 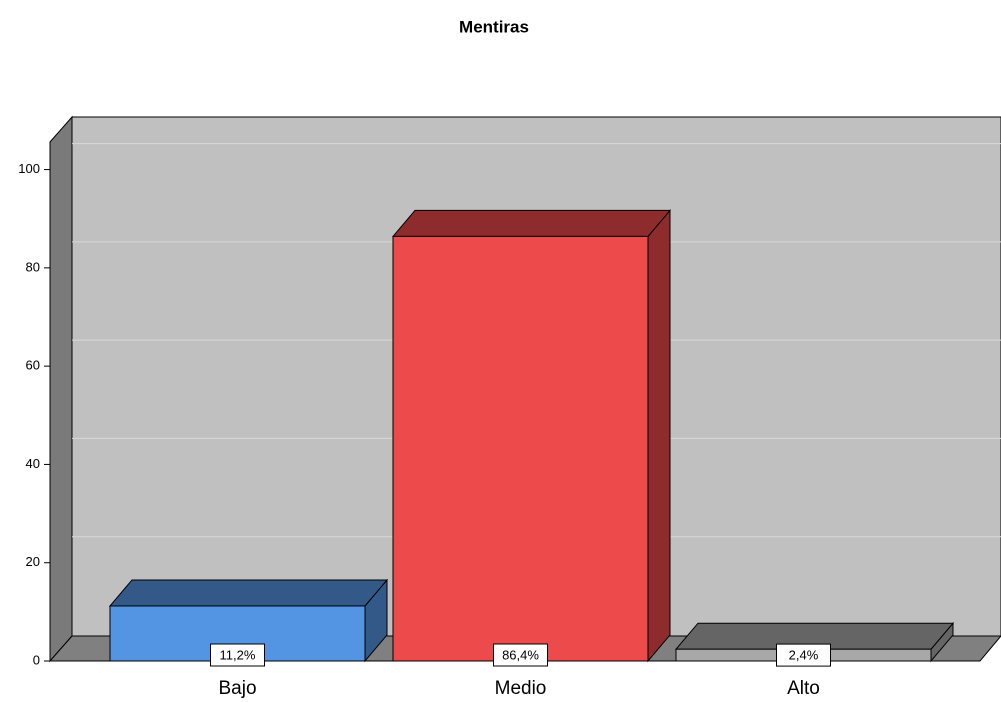 I want to click on y-tick-label: 80, so click(x=33, y=266).